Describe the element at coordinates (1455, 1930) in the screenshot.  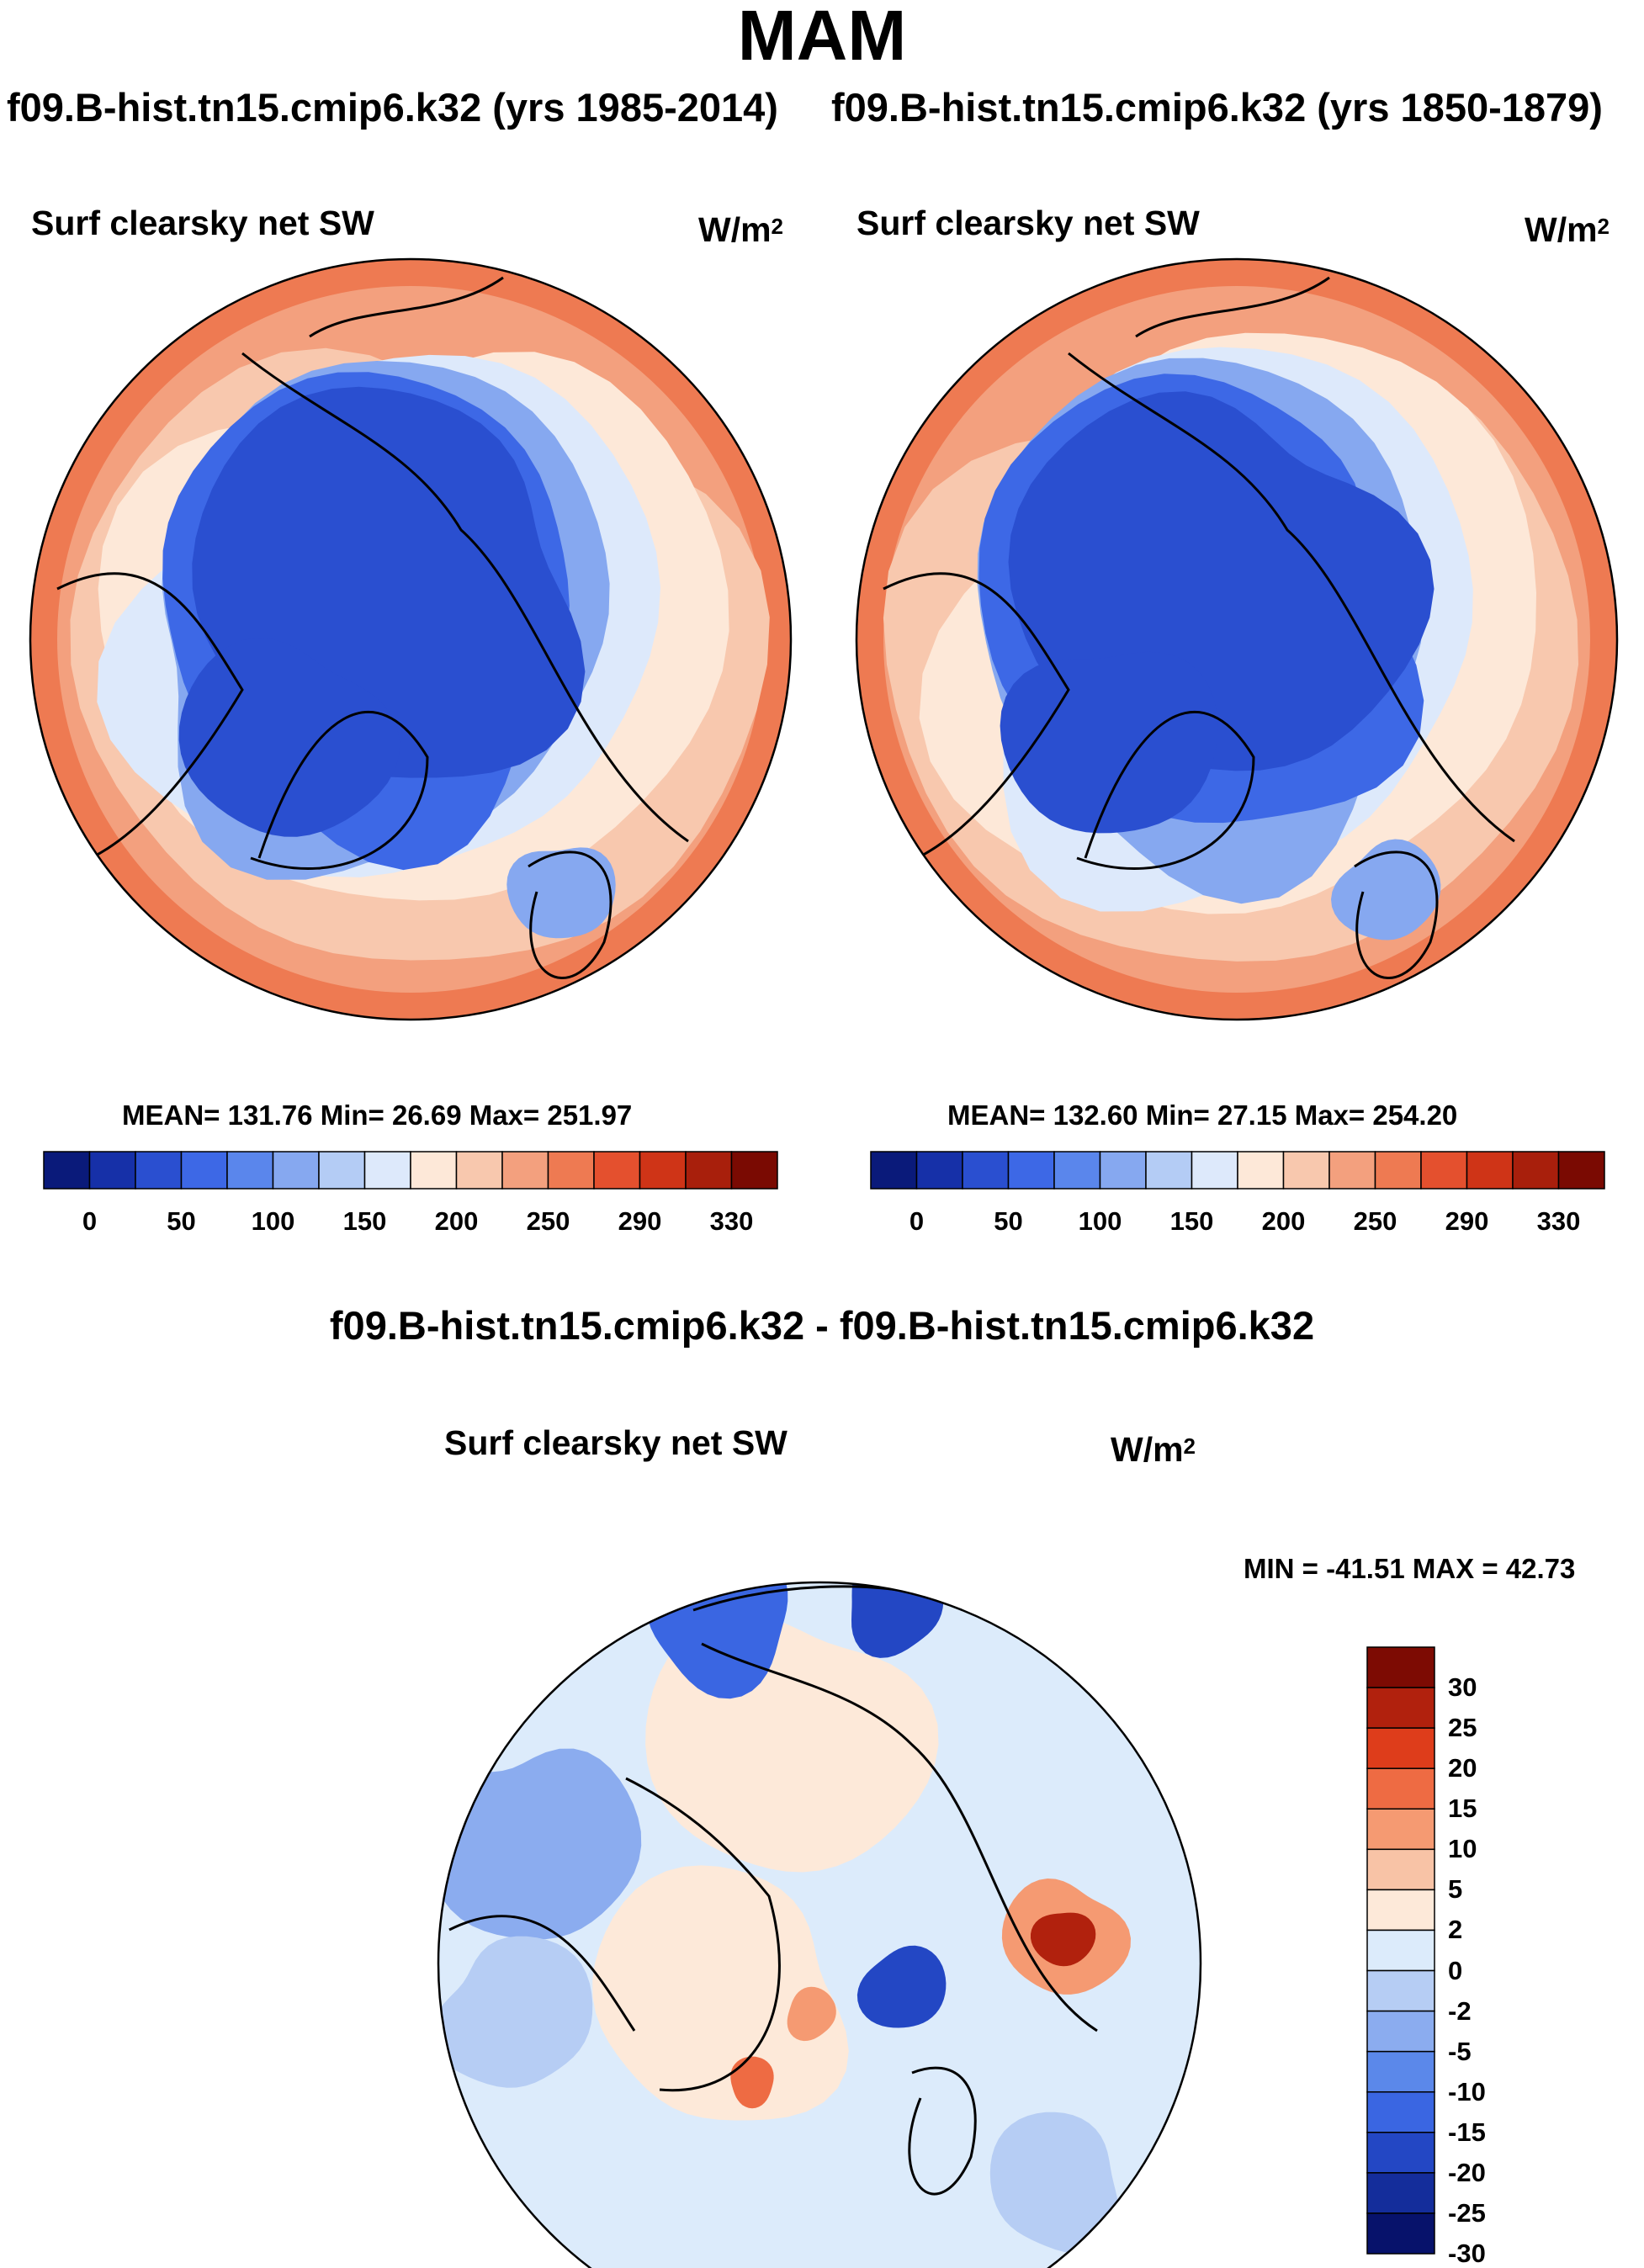
I see `colorbar-tick-label: 2` at that location.